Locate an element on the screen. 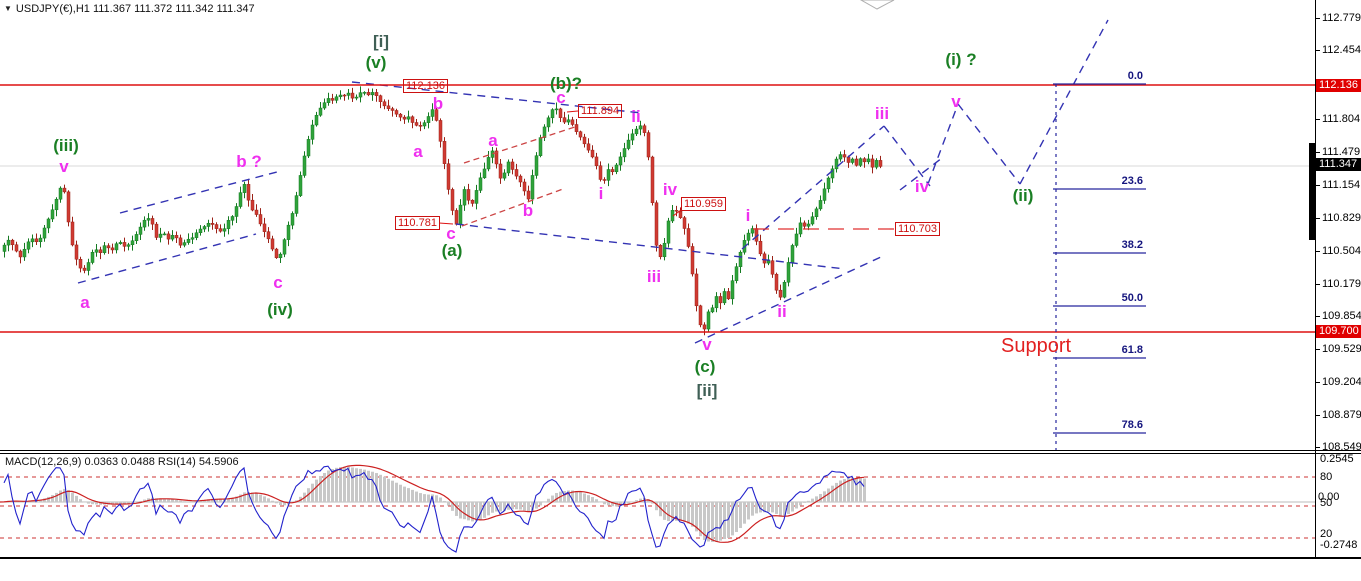  price-axis-label: 109.529 is located at coordinates (1341, 349).